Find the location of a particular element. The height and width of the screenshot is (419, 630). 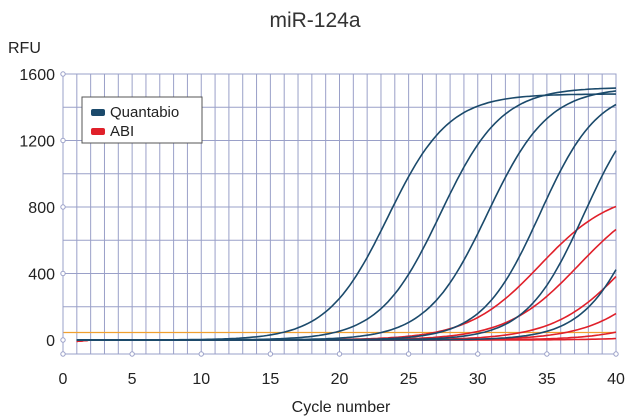

legend-label: Quantabio is located at coordinates (144, 112).